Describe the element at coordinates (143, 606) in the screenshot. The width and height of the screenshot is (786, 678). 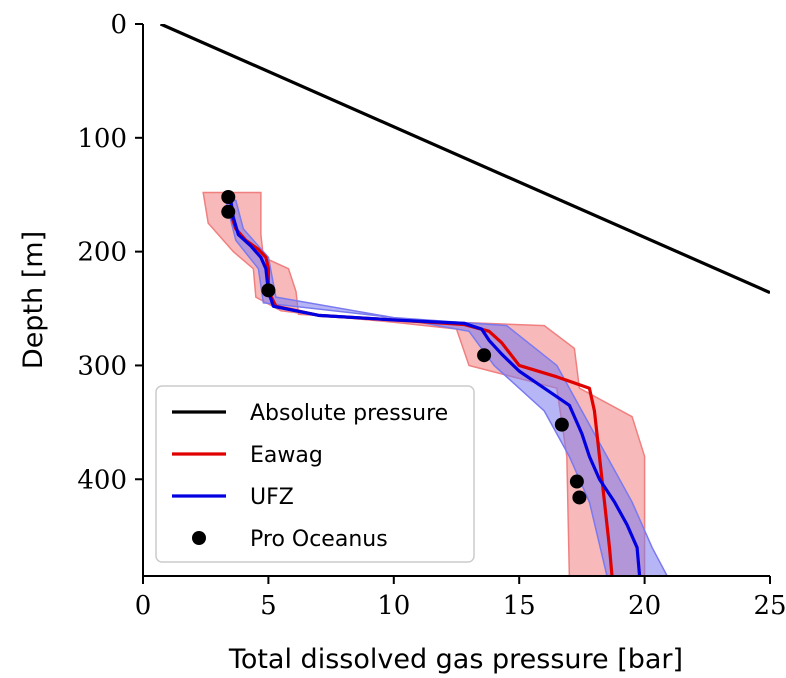
I see `x-tick-label: 0` at that location.